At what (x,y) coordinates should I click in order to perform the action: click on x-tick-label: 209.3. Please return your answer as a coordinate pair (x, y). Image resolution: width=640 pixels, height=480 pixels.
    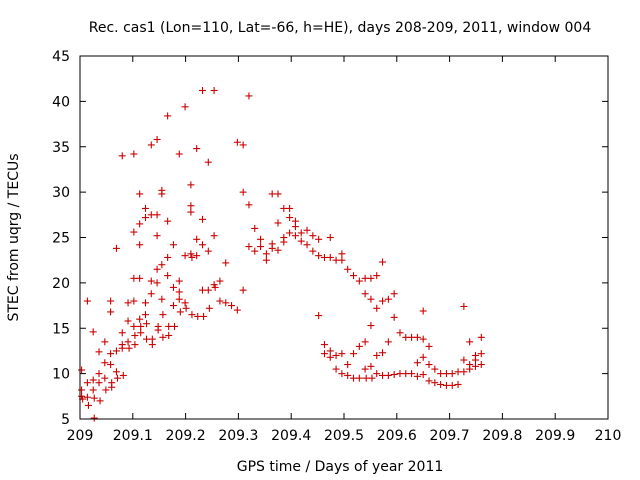
    Looking at the image, I should click on (238, 436).